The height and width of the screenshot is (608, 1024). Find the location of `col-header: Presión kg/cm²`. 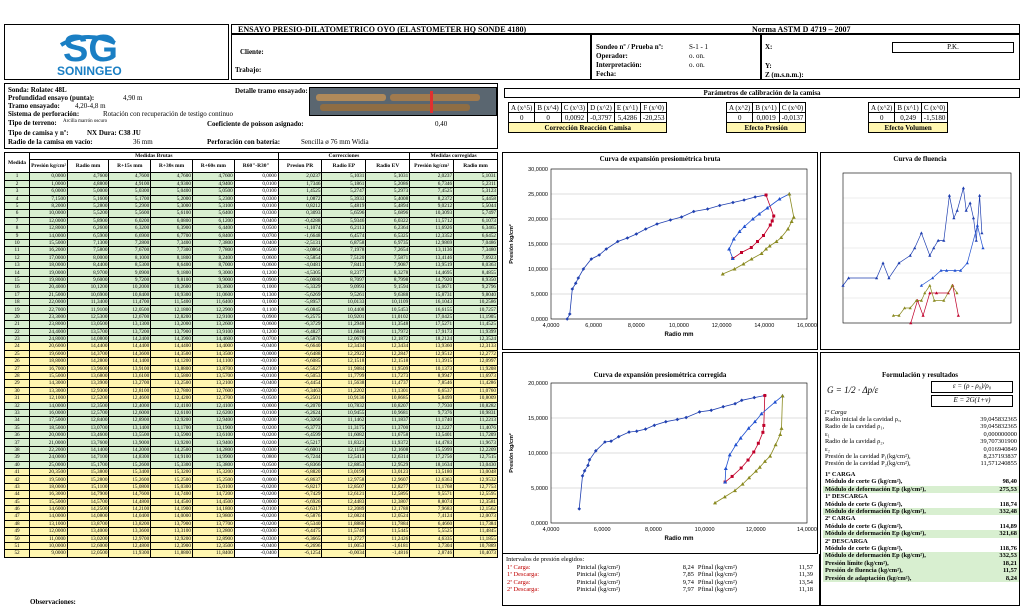

col-header: Presión kg/cm² is located at coordinates (48, 166).